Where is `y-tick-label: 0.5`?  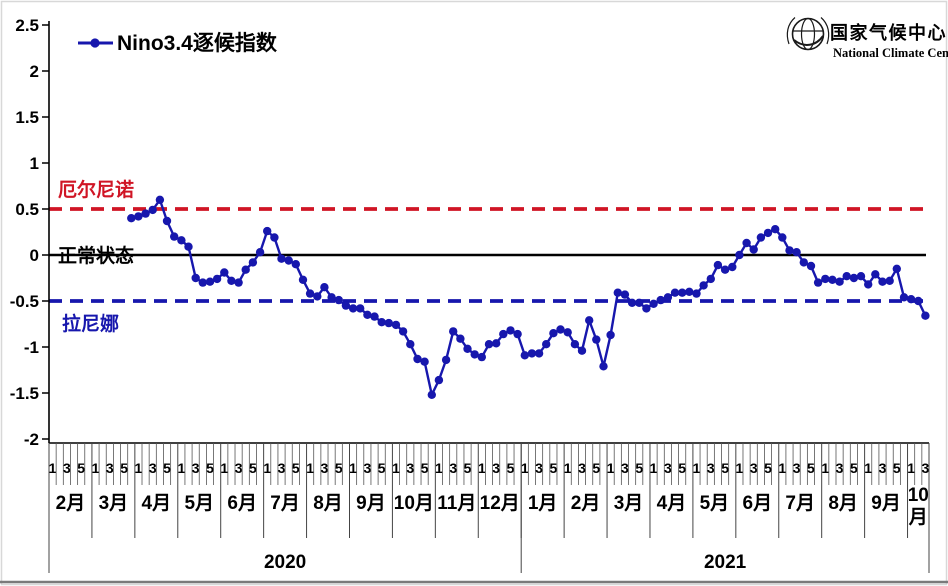 y-tick-label: 0.5 is located at coordinates (27, 209).